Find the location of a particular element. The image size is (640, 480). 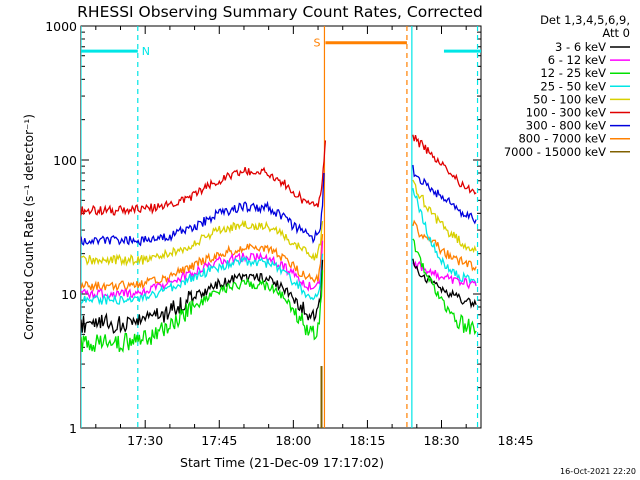

legend-label: 7000 - 15000 keV is located at coordinates (555, 152).